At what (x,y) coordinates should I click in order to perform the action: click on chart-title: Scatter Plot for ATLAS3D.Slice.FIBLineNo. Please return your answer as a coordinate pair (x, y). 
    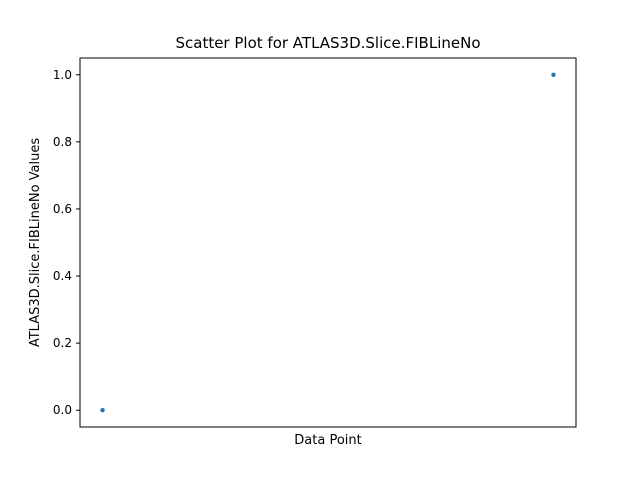
    Looking at the image, I should click on (327, 43).